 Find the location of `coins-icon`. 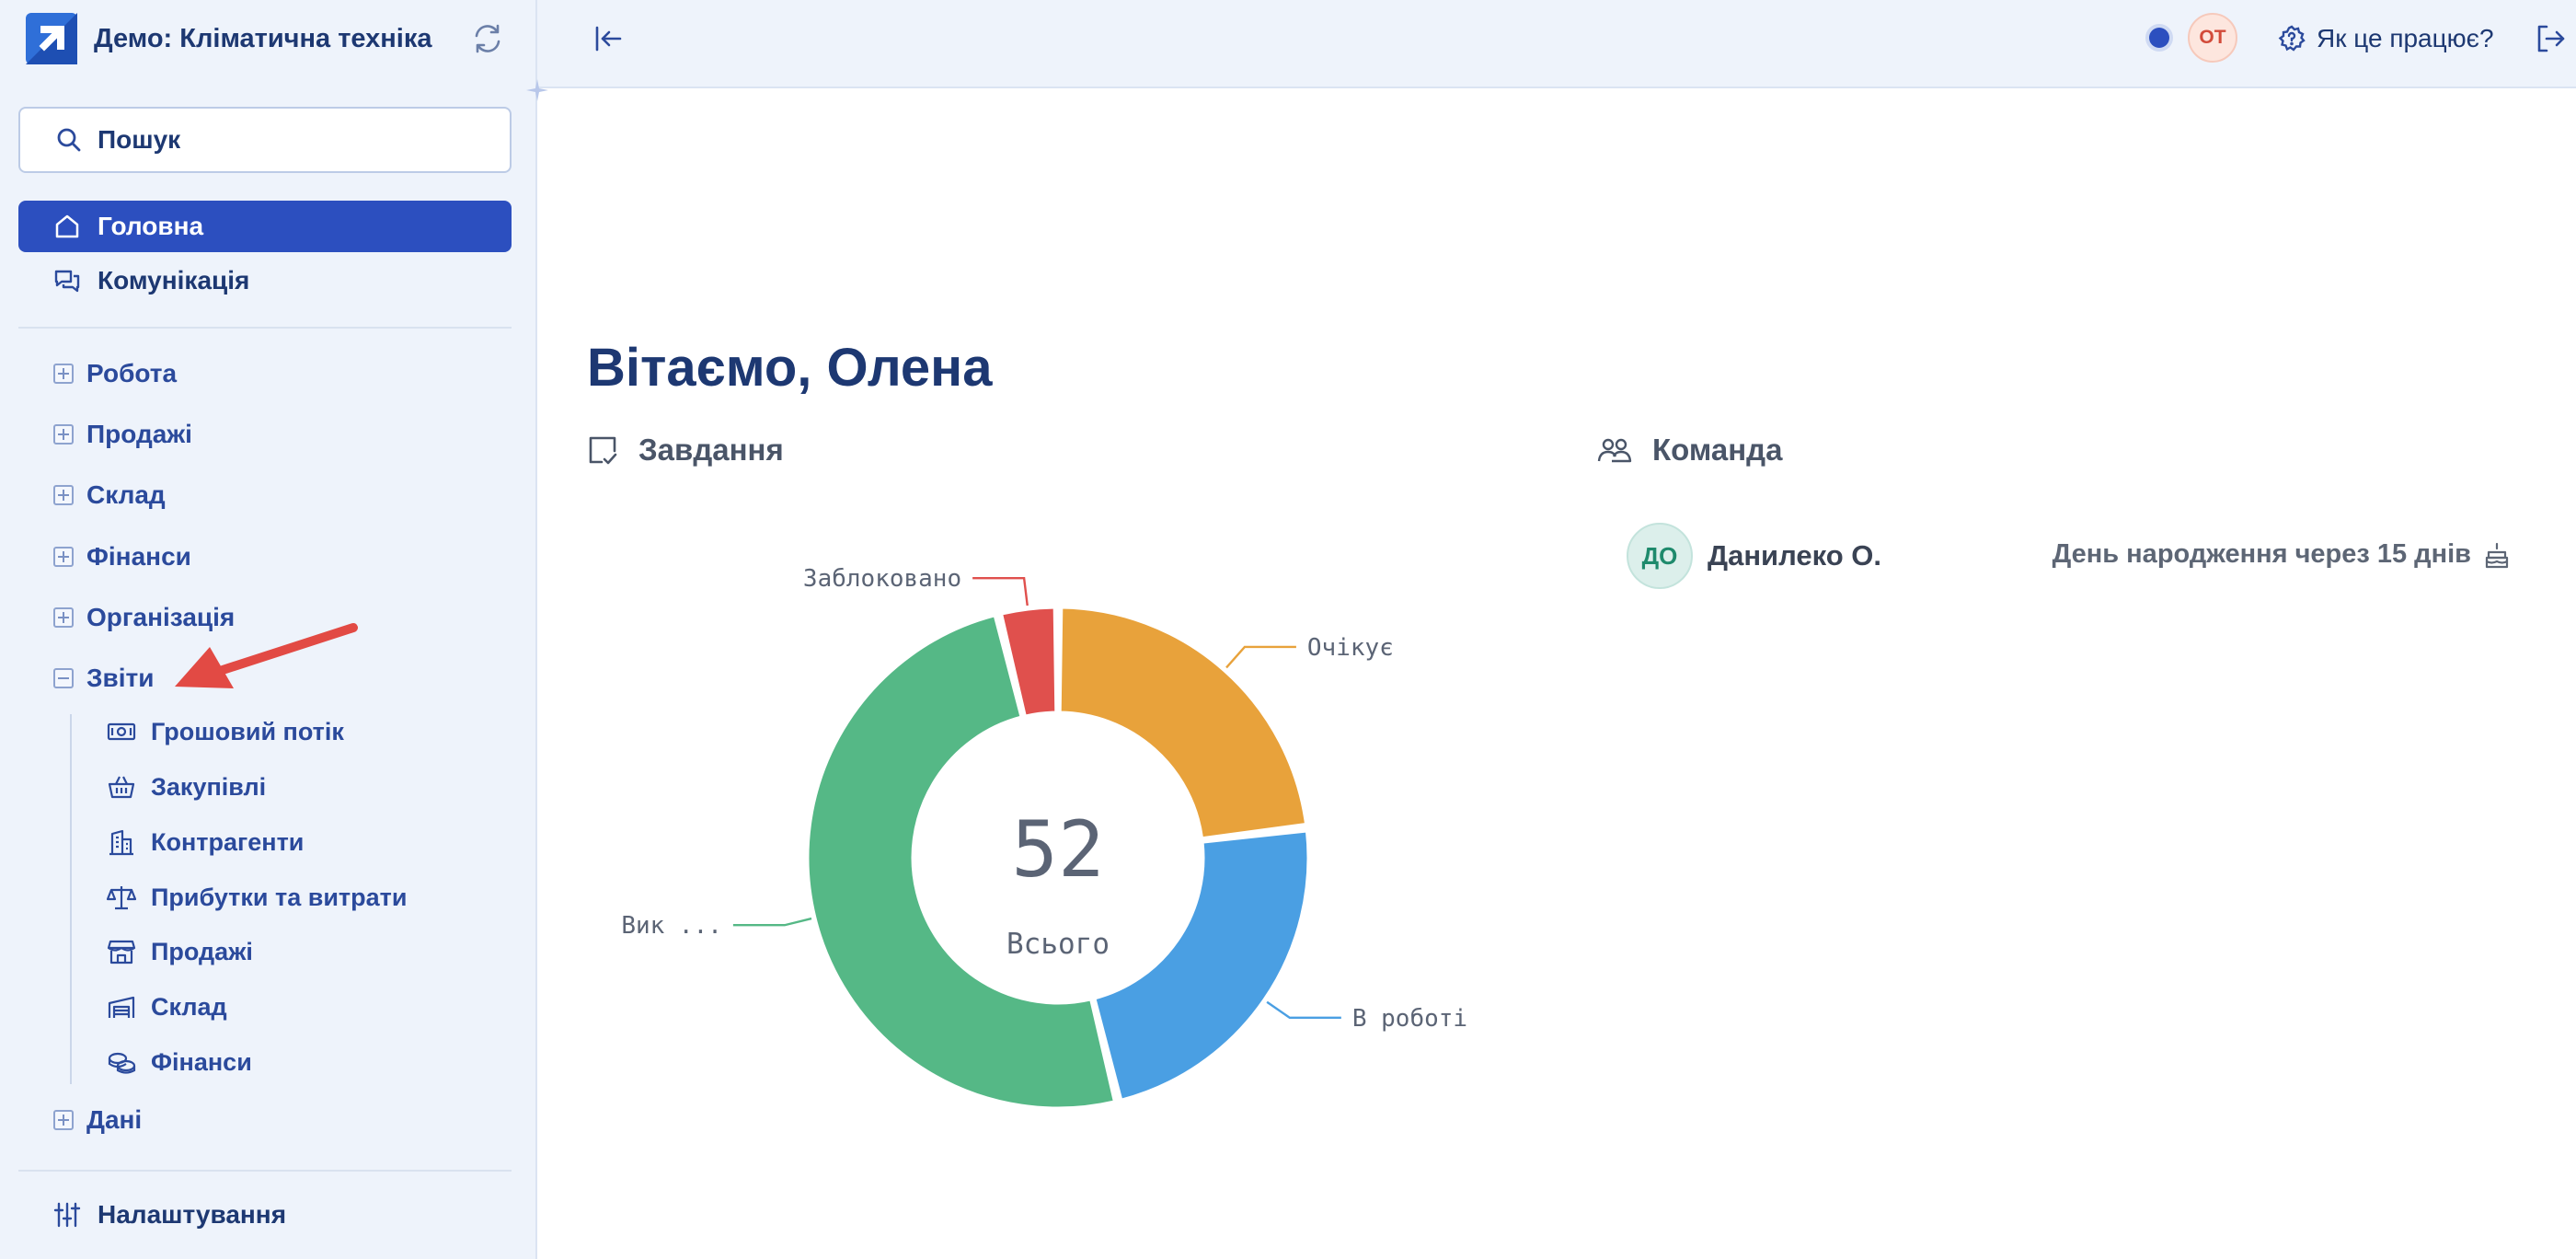

coins-icon is located at coordinates (122, 1063).